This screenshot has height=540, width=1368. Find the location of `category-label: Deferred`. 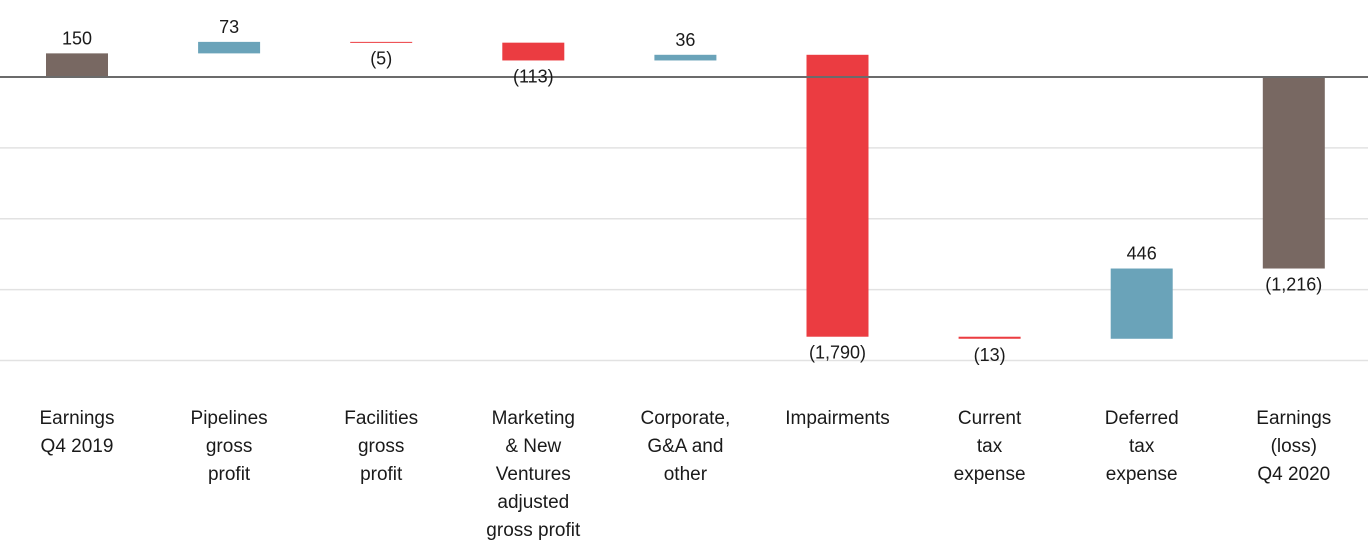

category-label: Deferred is located at coordinates (1142, 418).